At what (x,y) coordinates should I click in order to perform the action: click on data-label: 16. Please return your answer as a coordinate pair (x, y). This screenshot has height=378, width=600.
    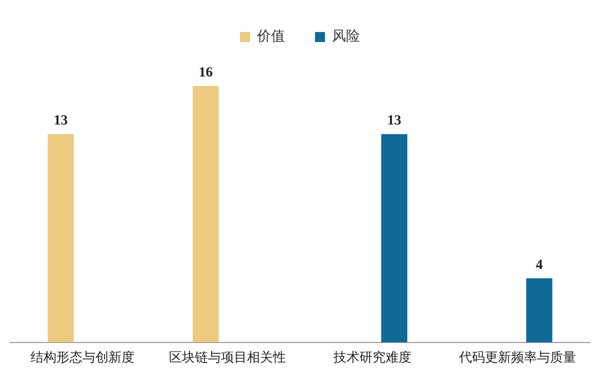
    Looking at the image, I should click on (205, 73).